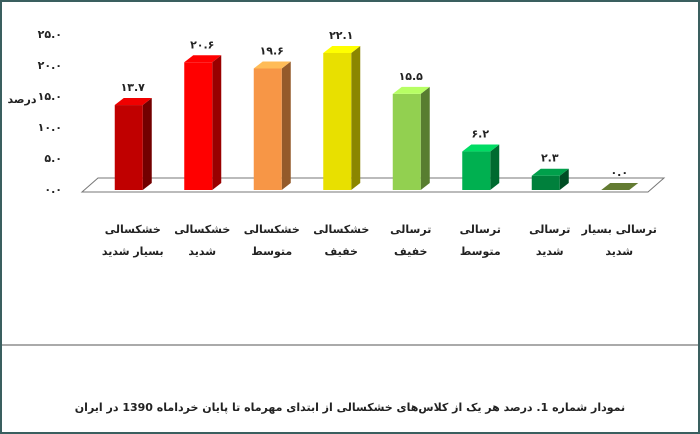 The width and height of the screenshot is (700, 434). Describe the element at coordinates (550, 158) in the screenshot. I see `value-label: ۲.۳` at that location.